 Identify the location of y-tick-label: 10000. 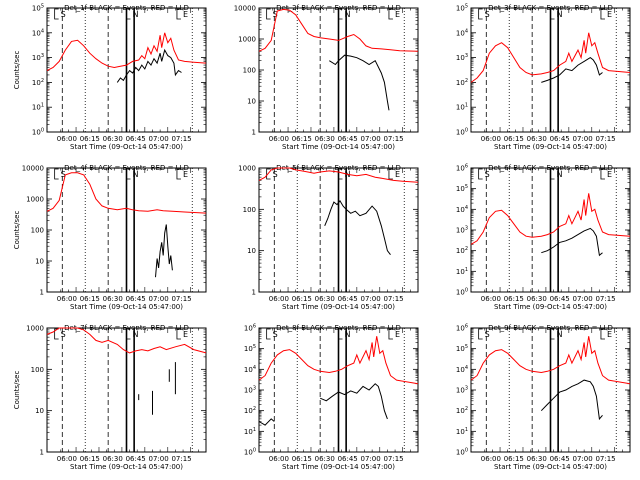
(245, 9).